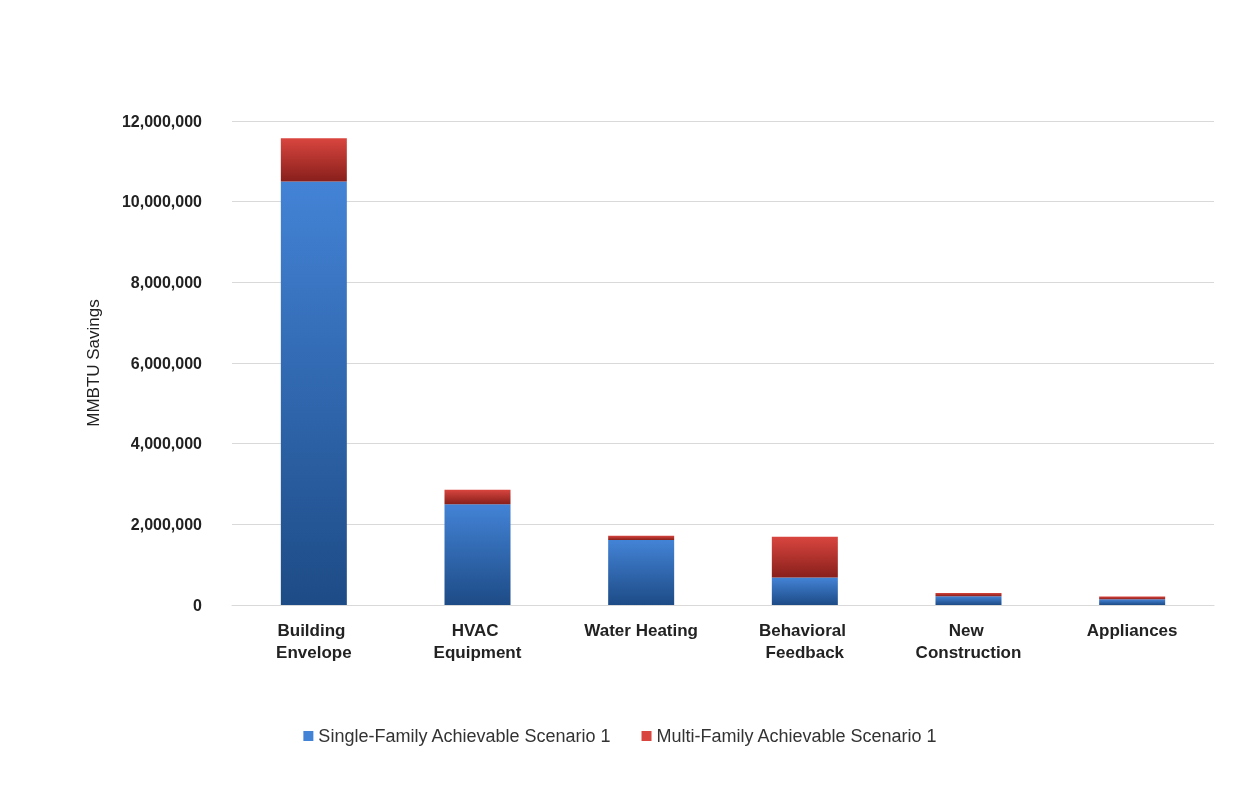 The width and height of the screenshot is (1241, 801). Describe the element at coordinates (1132, 630) in the screenshot. I see `x-tick-label: Appliances` at that location.